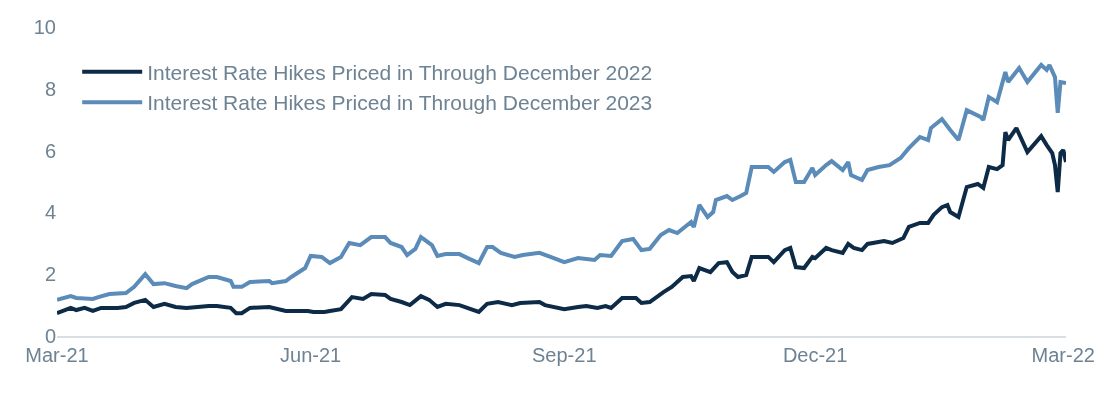  Describe the element at coordinates (400, 103) in the screenshot. I see `legend-label: Interest Rate Hikes Priced in Through December 2023` at that location.